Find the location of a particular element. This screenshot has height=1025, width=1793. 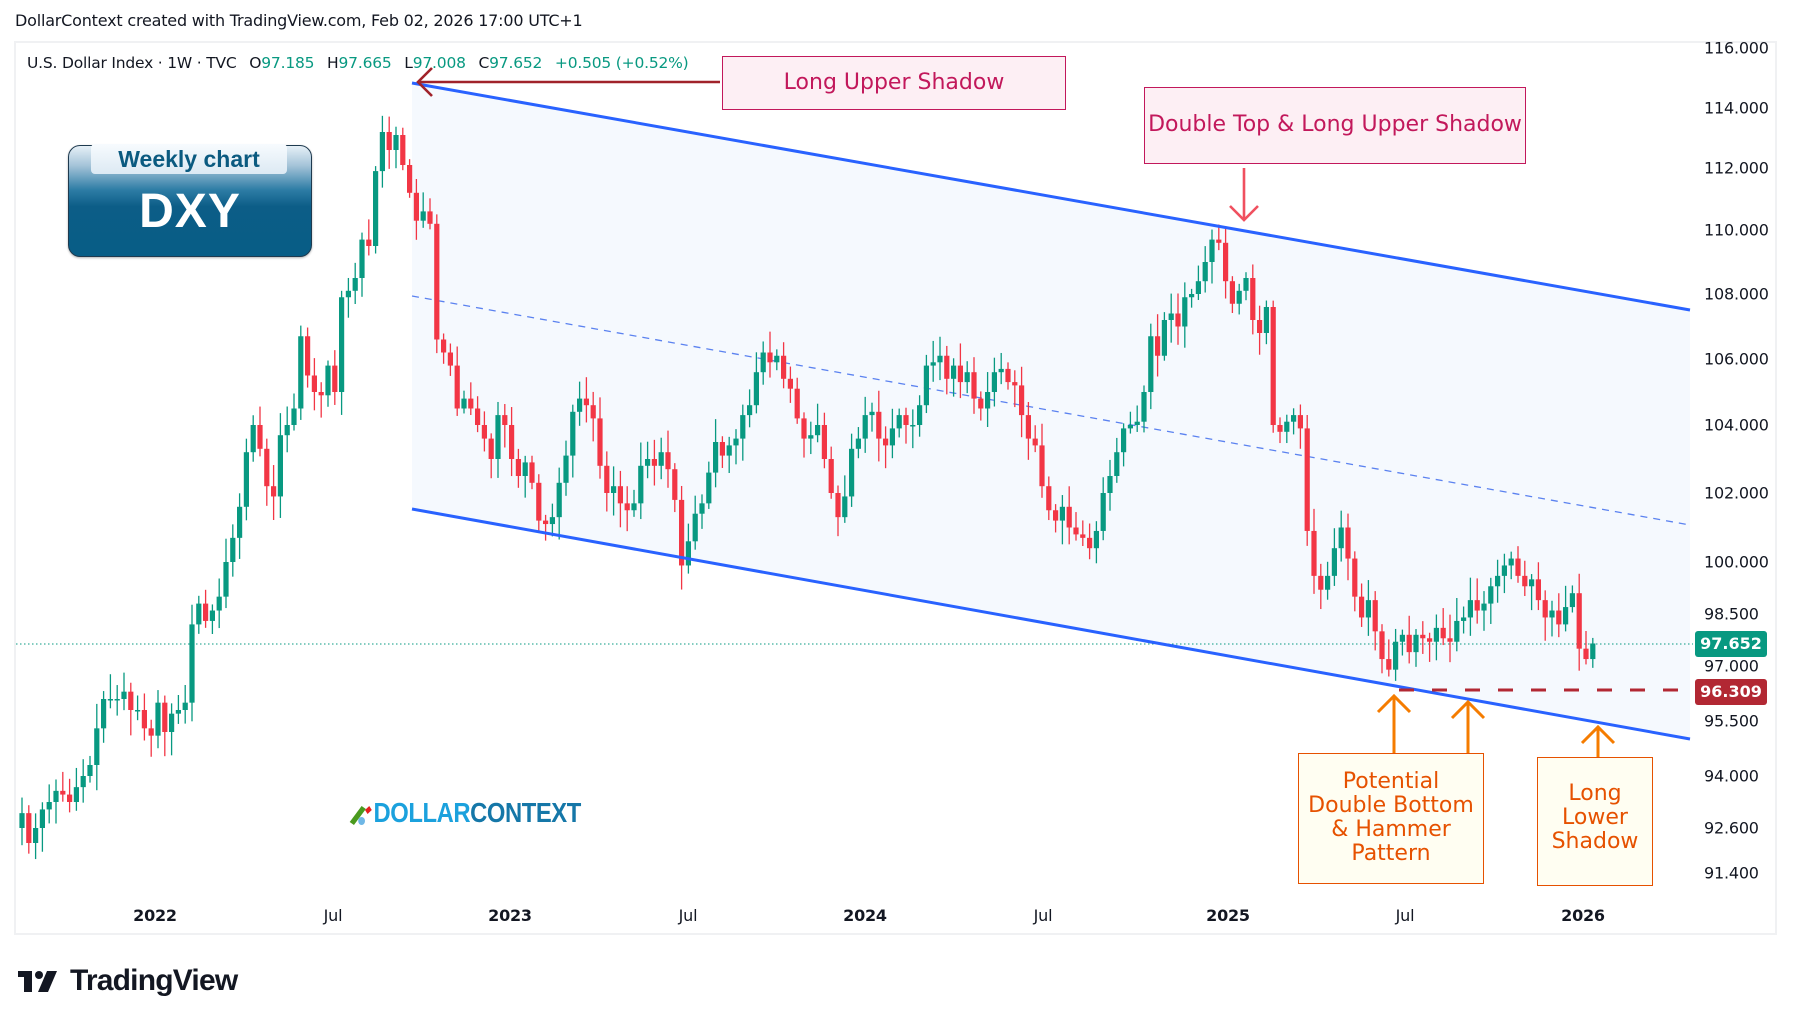

price-tick-label: 98.500 is located at coordinates (1731, 614).